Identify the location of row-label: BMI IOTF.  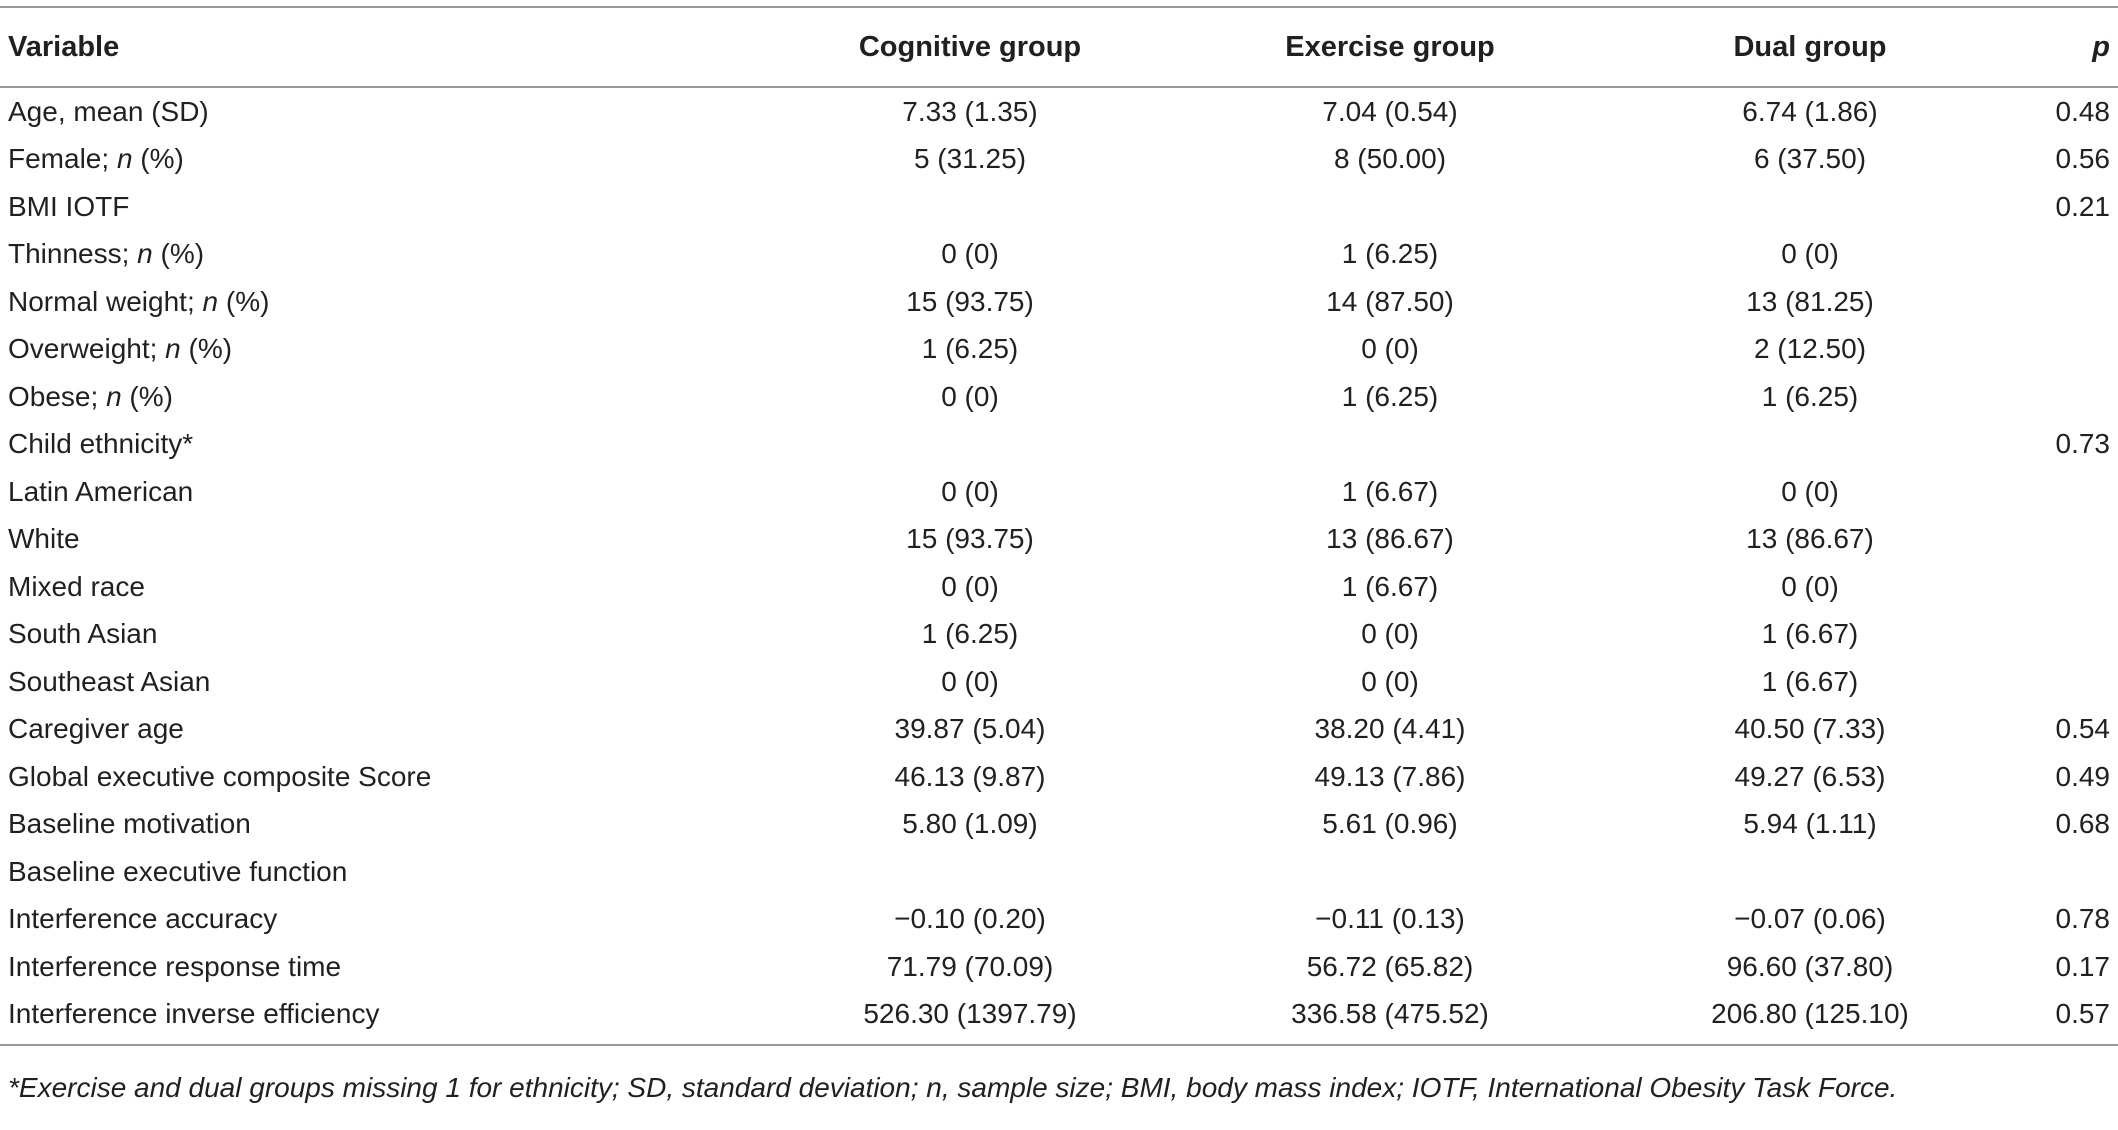
(69, 206).